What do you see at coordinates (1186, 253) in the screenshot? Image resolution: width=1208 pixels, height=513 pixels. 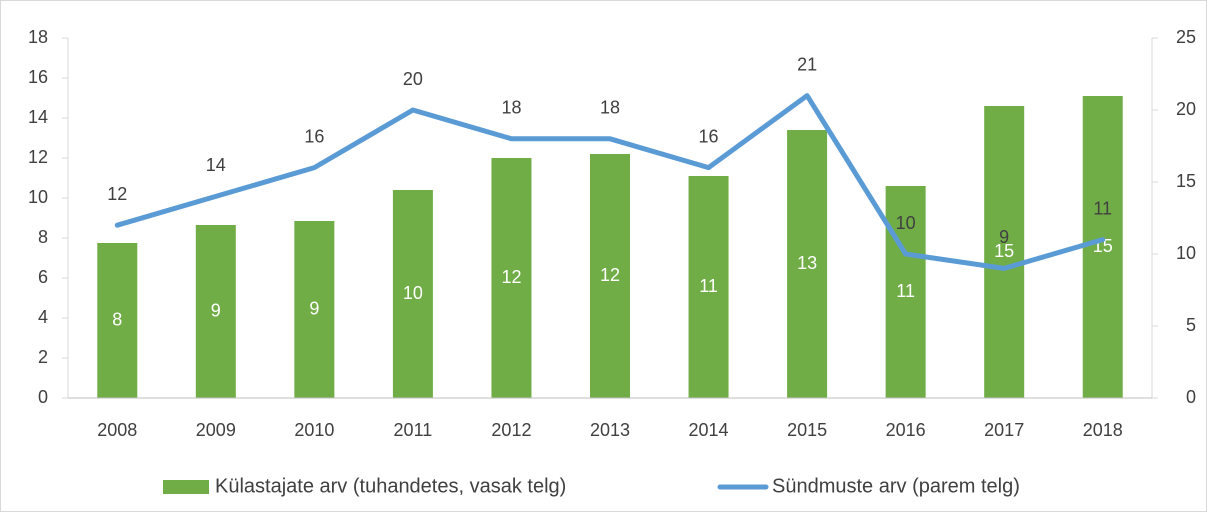 I see `y2-tick-label: 10` at bounding box center [1186, 253].